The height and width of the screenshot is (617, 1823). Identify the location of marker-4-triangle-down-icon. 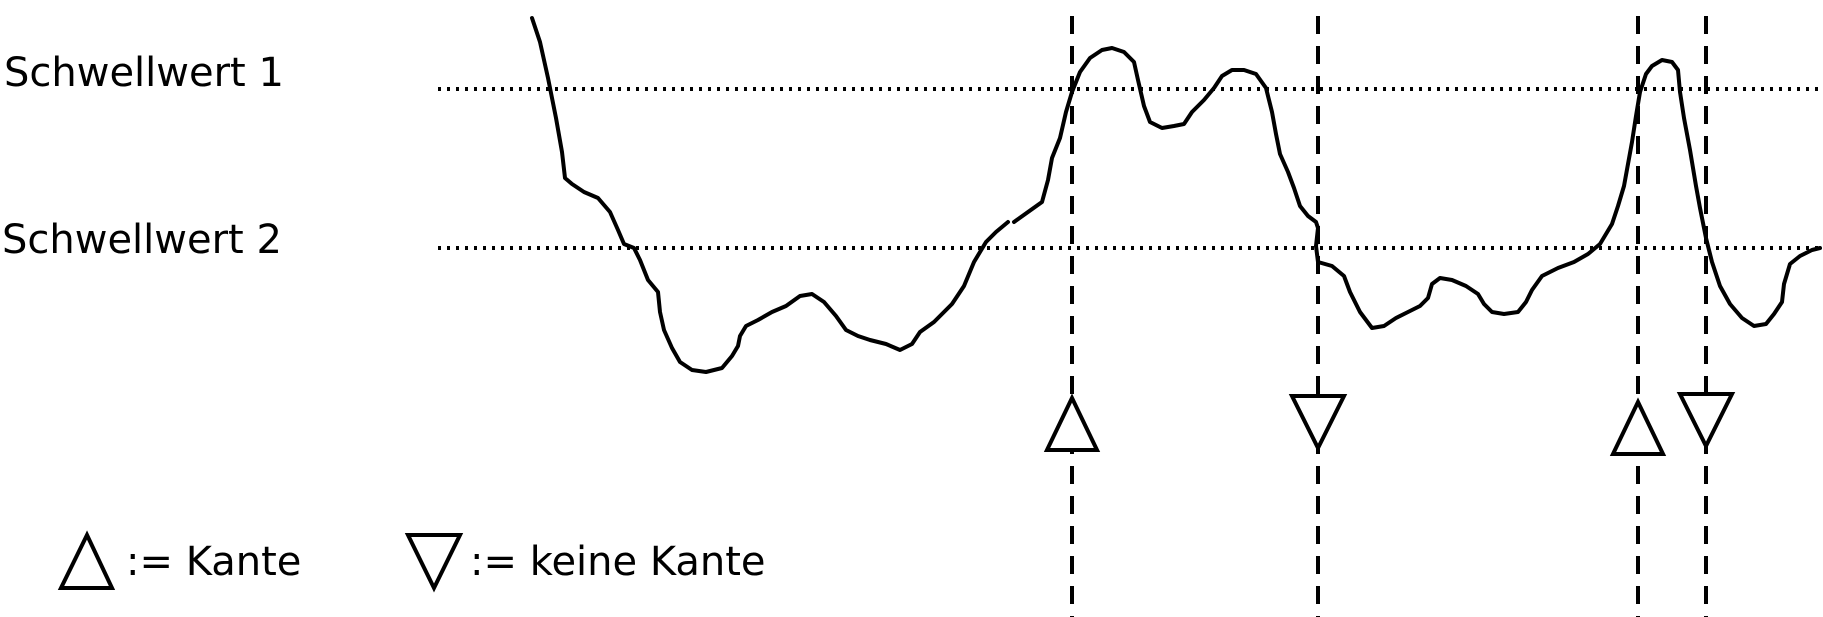
(1706, 421).